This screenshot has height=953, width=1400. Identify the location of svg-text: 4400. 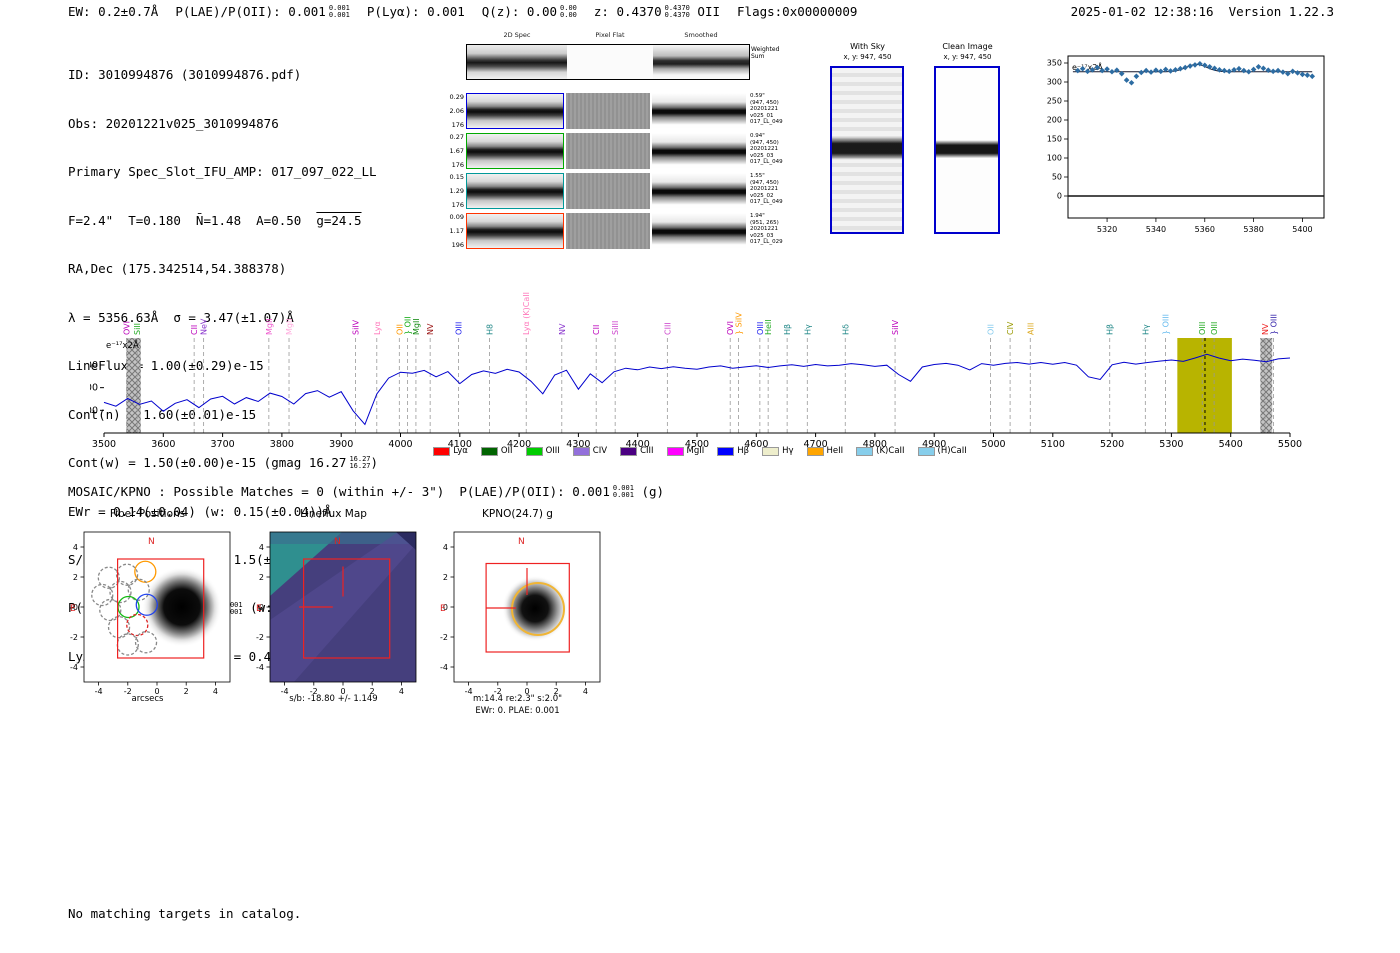
(638, 444).